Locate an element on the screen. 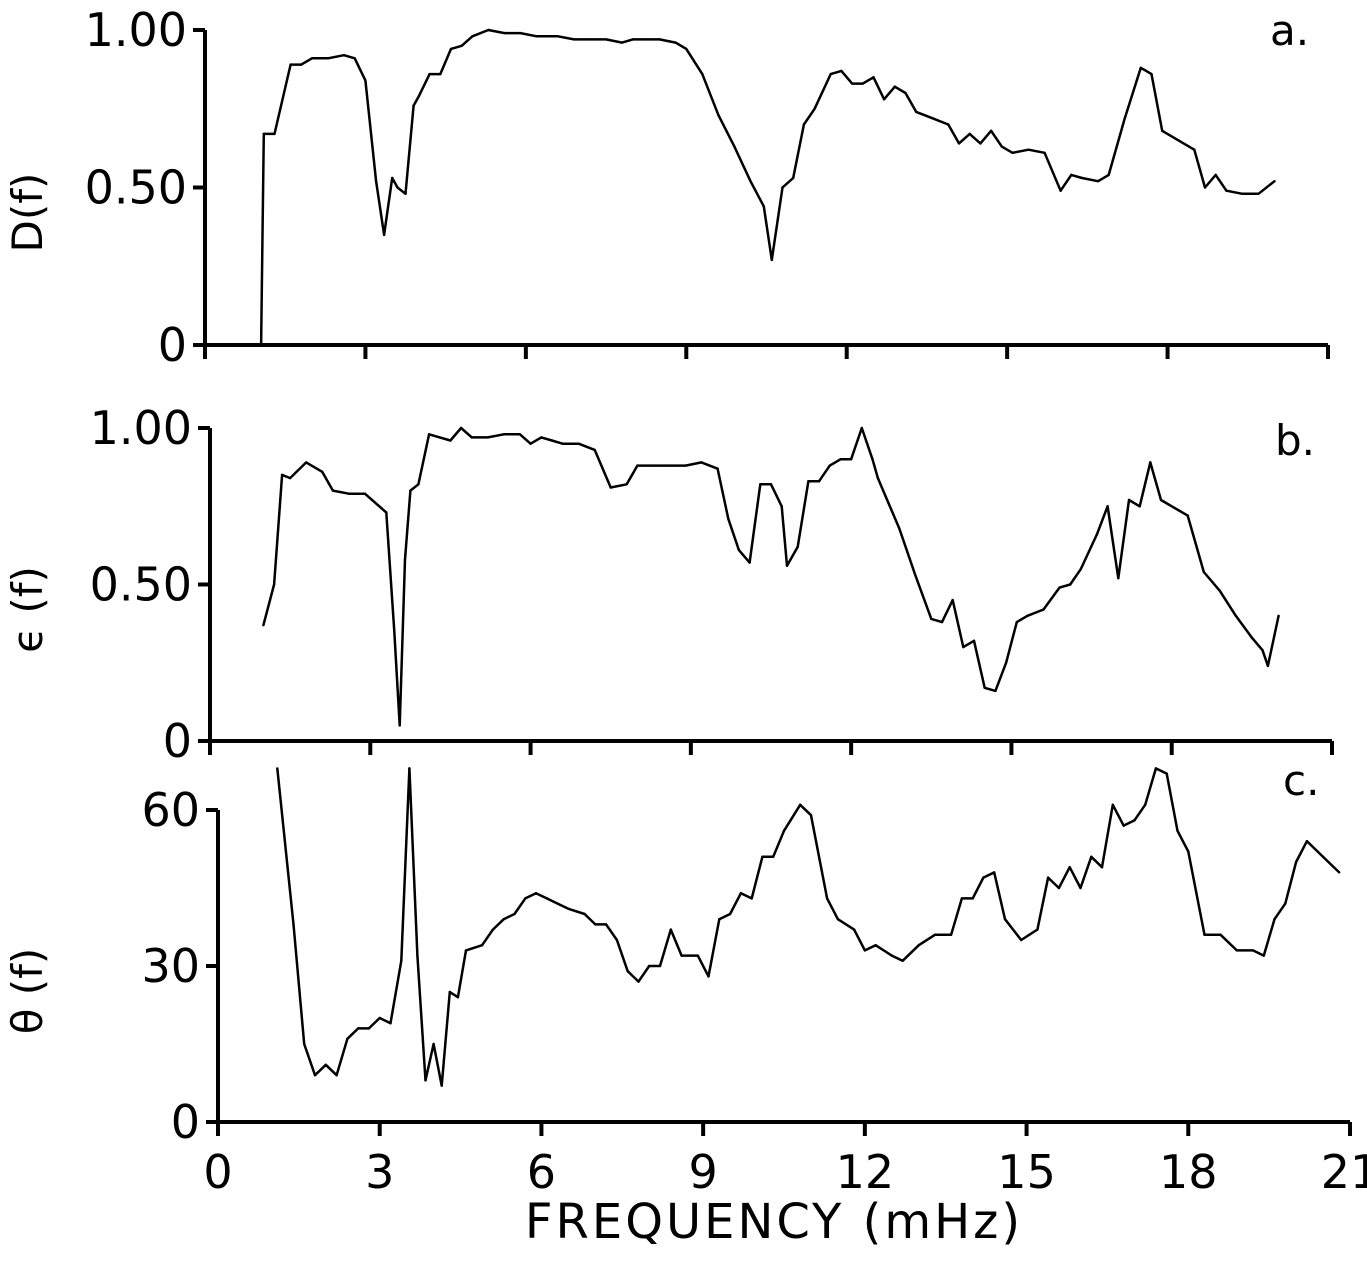 Image resolution: width=1367 pixels, height=1263 pixels. y-axis-title: D(f) is located at coordinates (27, 213).